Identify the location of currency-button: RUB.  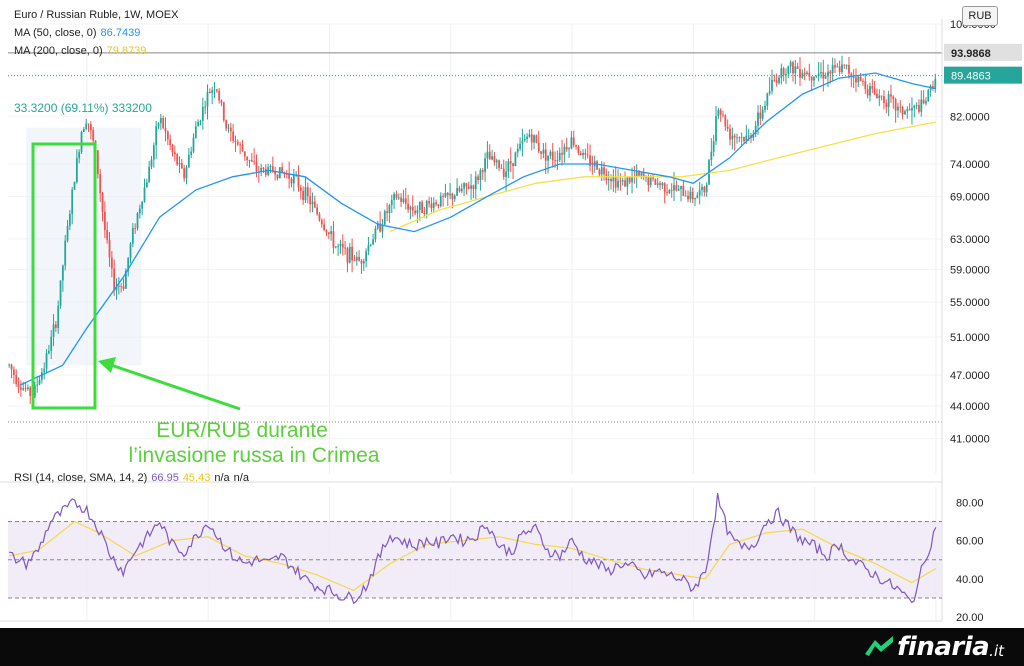
(980, 16).